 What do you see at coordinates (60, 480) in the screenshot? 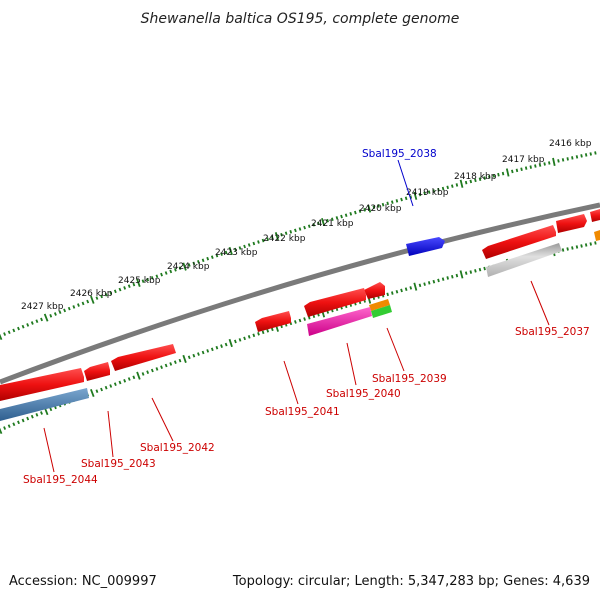
I see `gene-label: Sbal195_2044` at bounding box center [60, 480].